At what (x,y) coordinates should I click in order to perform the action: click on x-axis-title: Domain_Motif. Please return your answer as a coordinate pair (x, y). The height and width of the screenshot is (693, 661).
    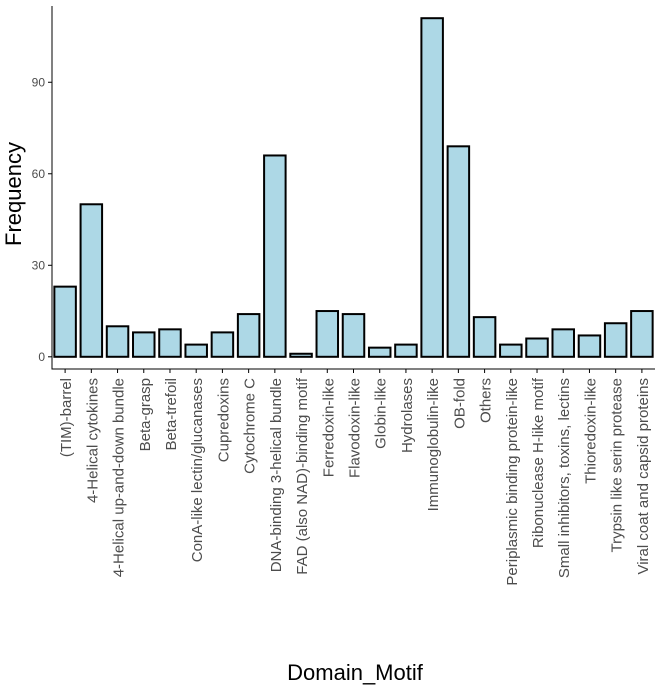
    Looking at the image, I should click on (355, 672).